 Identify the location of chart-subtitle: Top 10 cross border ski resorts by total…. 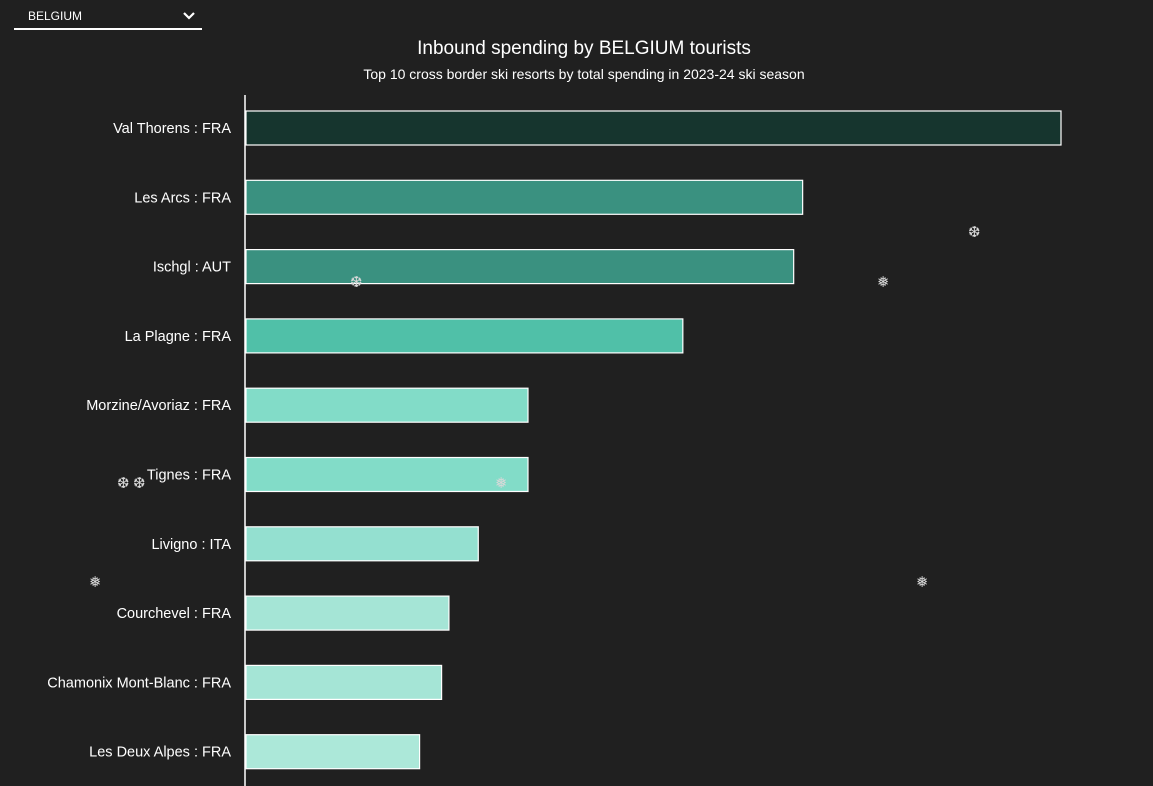
(584, 74).